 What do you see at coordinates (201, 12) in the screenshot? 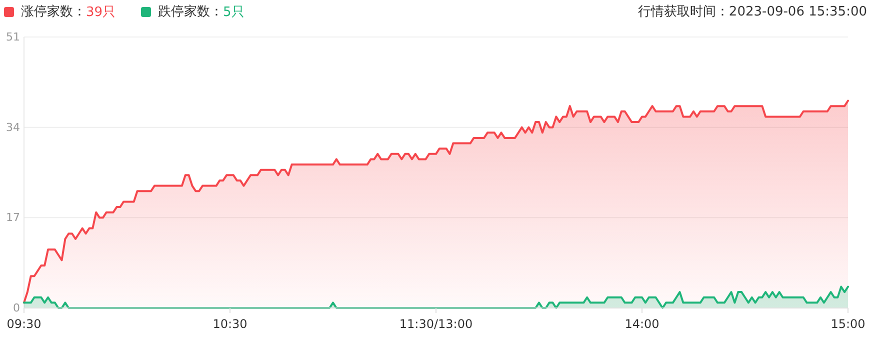
I see `legend-label: 跌停家数：5只` at bounding box center [201, 12].